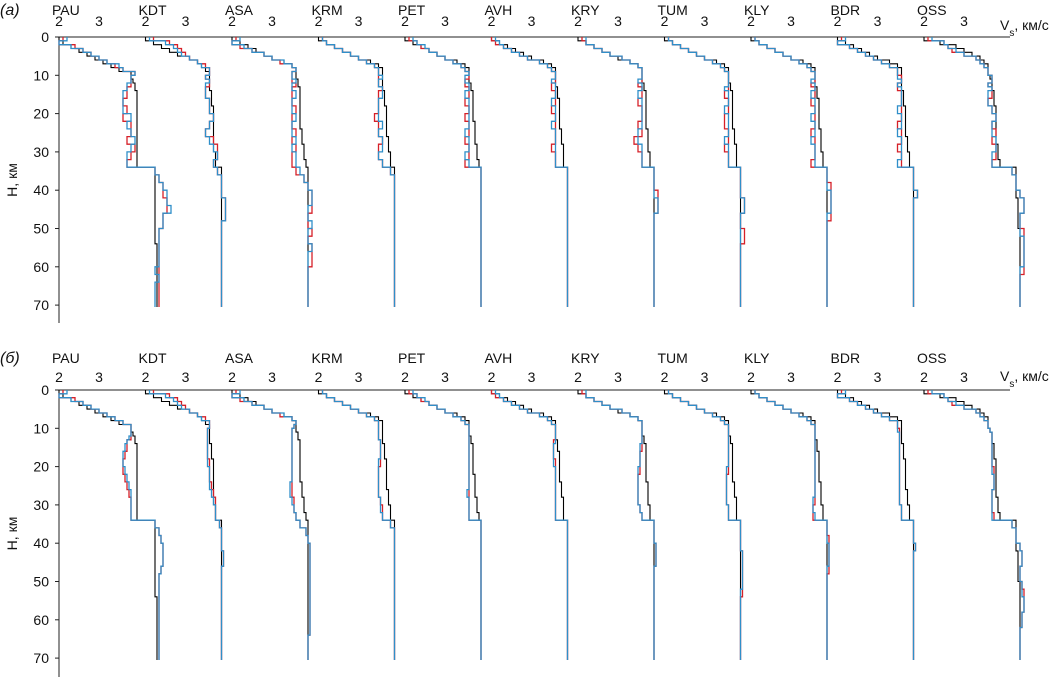  What do you see at coordinates (41, 229) in the screenshot?
I see `y-tick-label: 50` at bounding box center [41, 229].